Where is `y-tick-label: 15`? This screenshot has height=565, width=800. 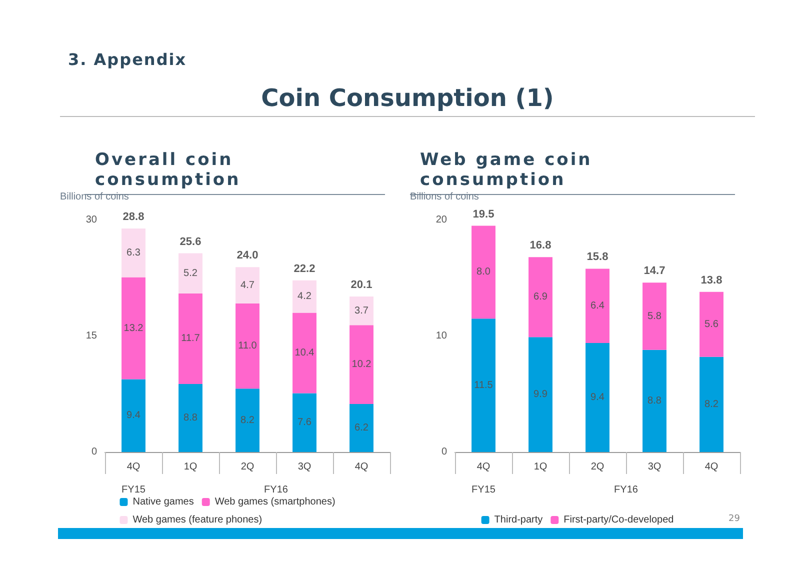
y-tick-label: 15 is located at coordinates (92, 336).